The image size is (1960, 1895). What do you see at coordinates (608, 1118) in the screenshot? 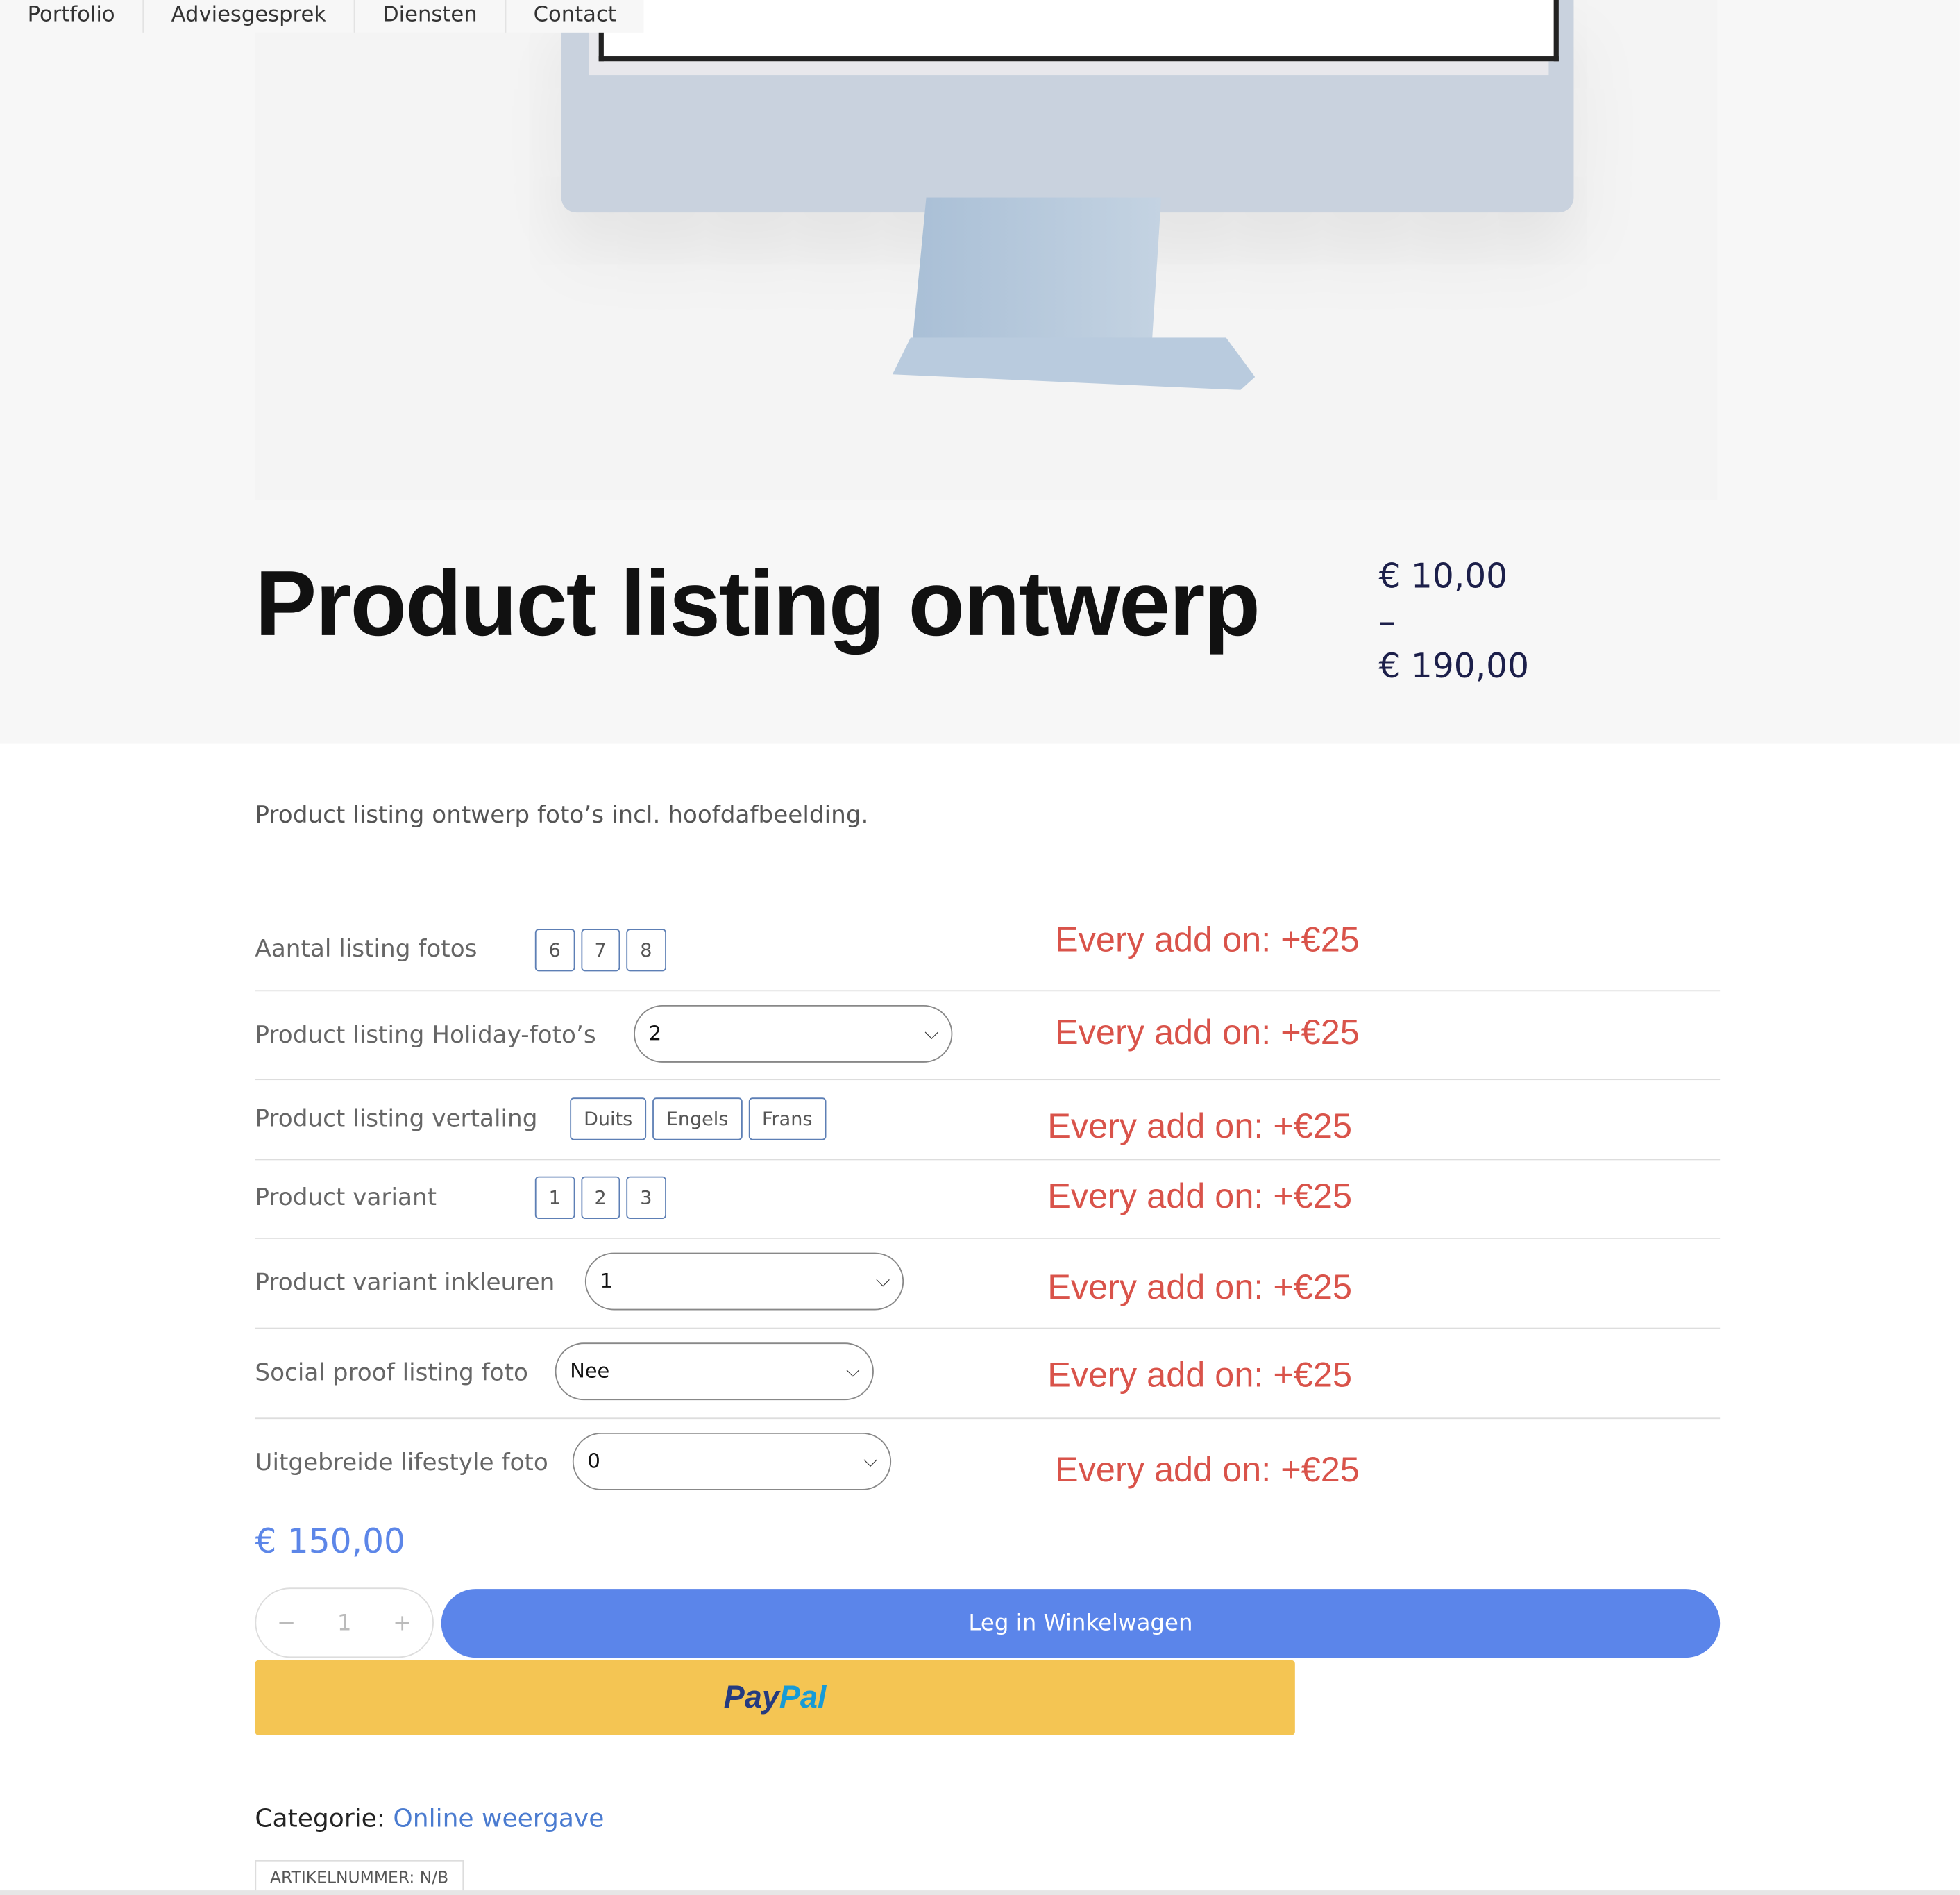
I see `swatch-duits: Duits` at bounding box center [608, 1118].